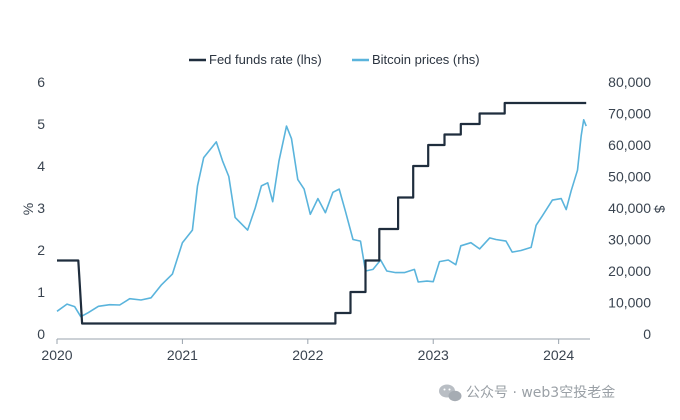  What do you see at coordinates (28, 209) in the screenshot?
I see `y-left-axis-title: %` at bounding box center [28, 209].